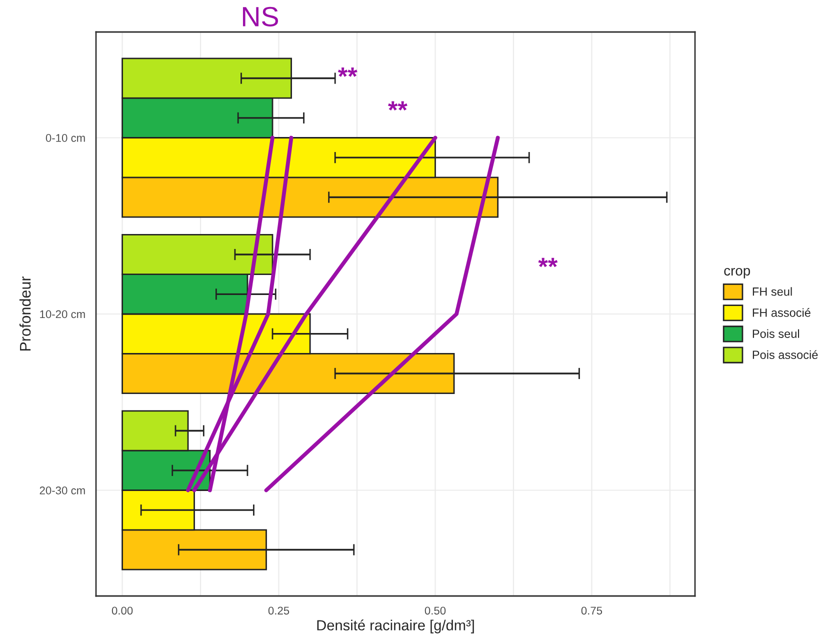 The image size is (823, 639). I want to click on x-tick-label: 0.75, so click(591, 610).